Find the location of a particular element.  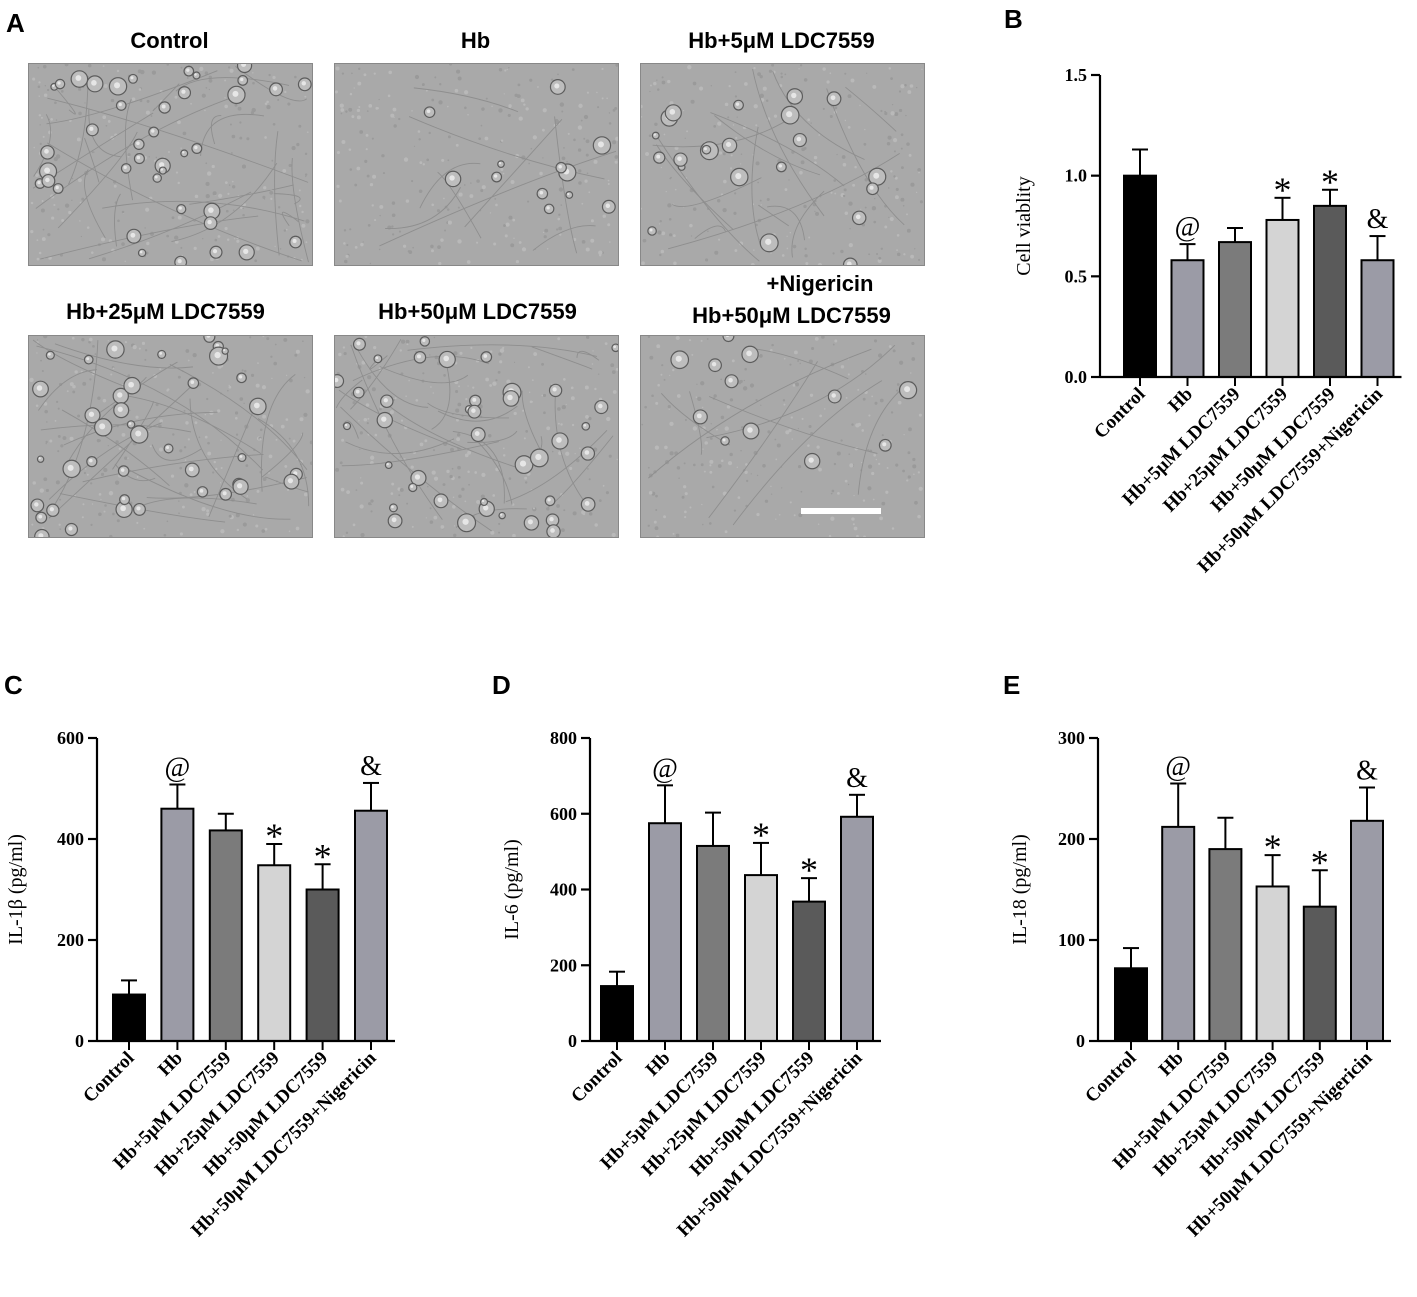

y-tick-label: 100 is located at coordinates (1071, 940).